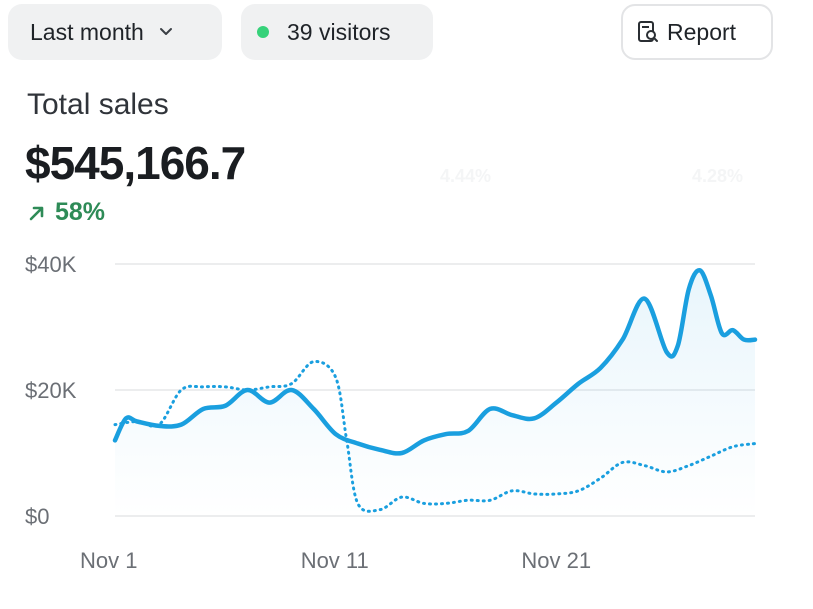 The width and height of the screenshot is (813, 609). I want to click on metric-change: 58%, so click(66, 212).